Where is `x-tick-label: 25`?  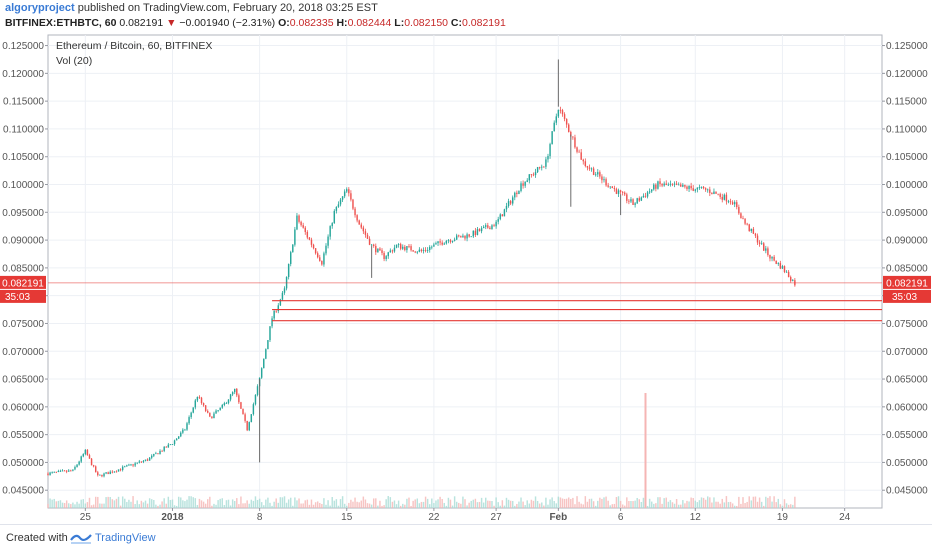 x-tick-label: 25 is located at coordinates (86, 517).